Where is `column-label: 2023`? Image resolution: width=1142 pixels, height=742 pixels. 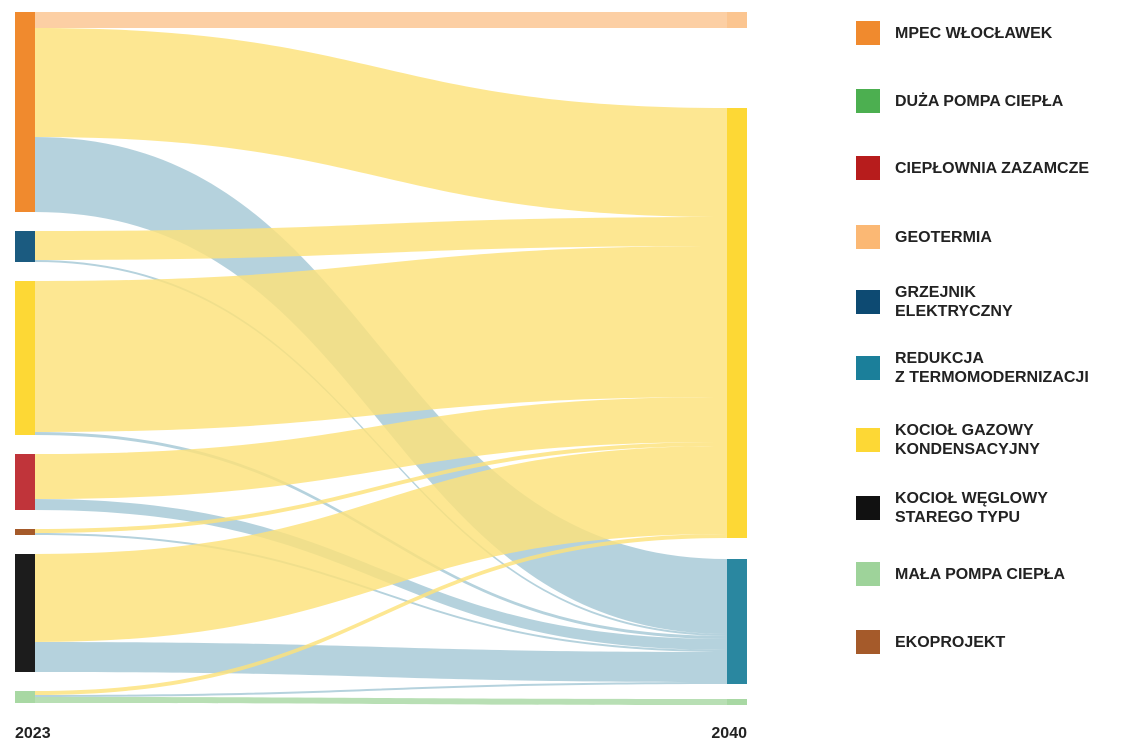 column-label: 2023 is located at coordinates (33, 733).